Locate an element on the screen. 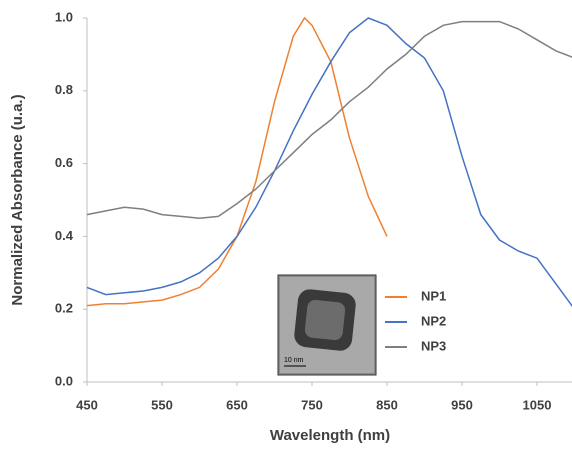 Image resolution: width=572 pixels, height=452 pixels. y-tick-label: 0.0 is located at coordinates (64, 380).